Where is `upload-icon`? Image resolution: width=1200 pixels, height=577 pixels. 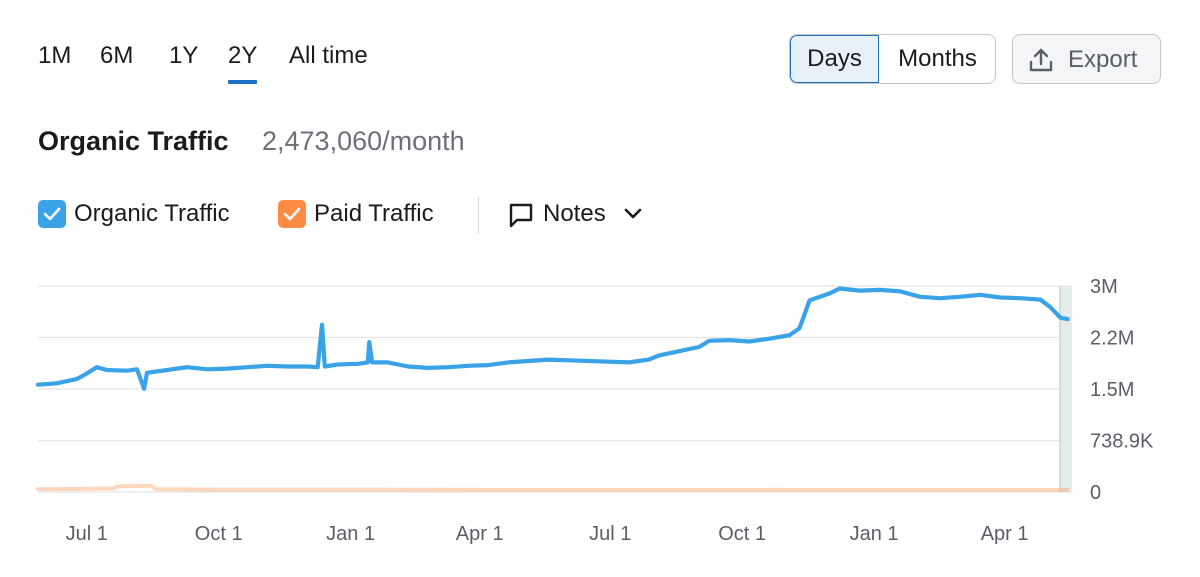 upload-icon is located at coordinates (1041, 60).